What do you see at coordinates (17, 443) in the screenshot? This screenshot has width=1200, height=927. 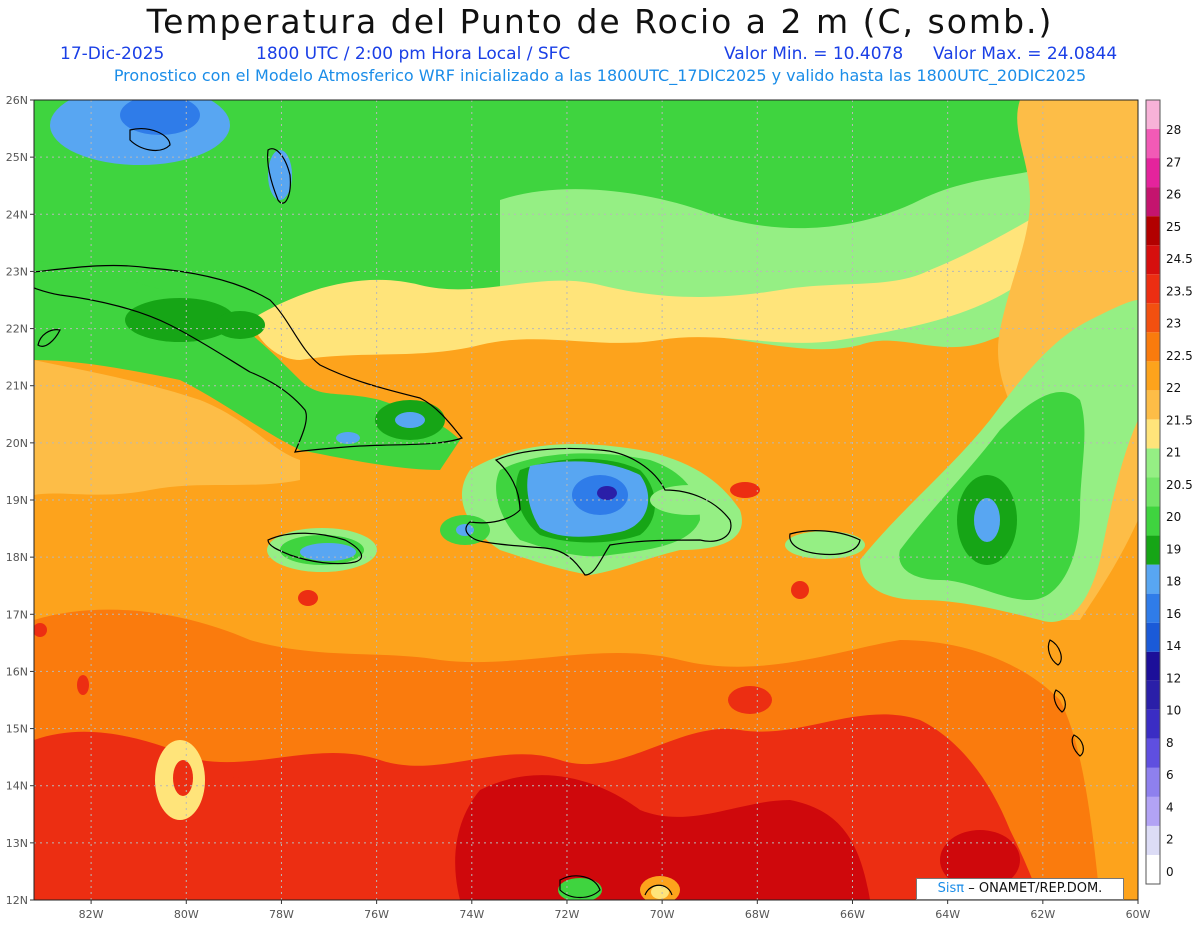 I see `lat-tick-label: 20N` at bounding box center [17, 443].